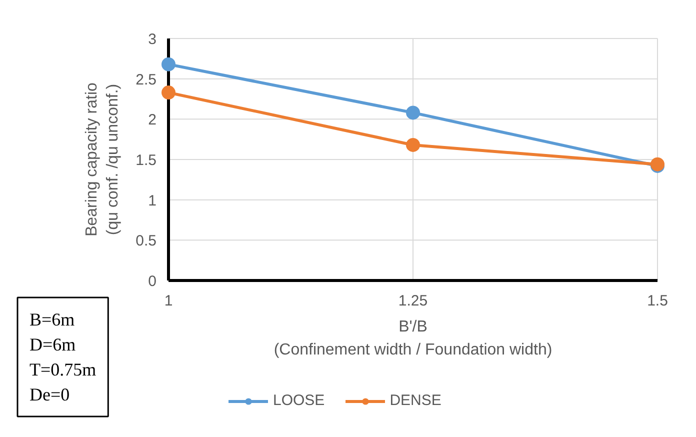  What do you see at coordinates (152, 39) in the screenshot?
I see `y-tick-label: 3` at bounding box center [152, 39].